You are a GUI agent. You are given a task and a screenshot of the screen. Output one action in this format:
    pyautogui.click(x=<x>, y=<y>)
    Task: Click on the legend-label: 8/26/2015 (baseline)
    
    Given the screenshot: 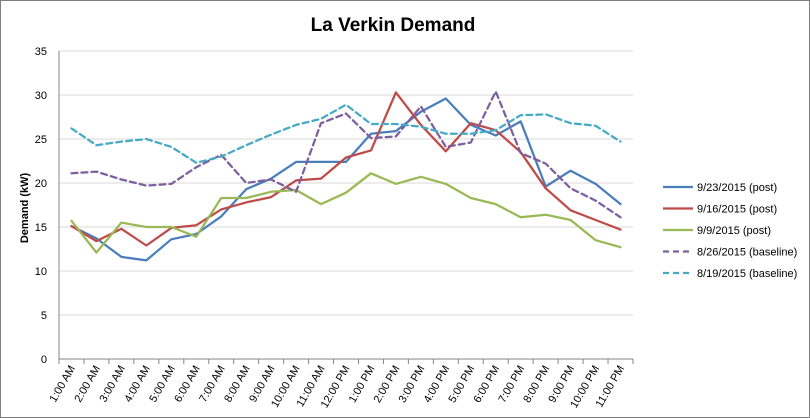 What is the action you would take?
    pyautogui.click(x=747, y=253)
    